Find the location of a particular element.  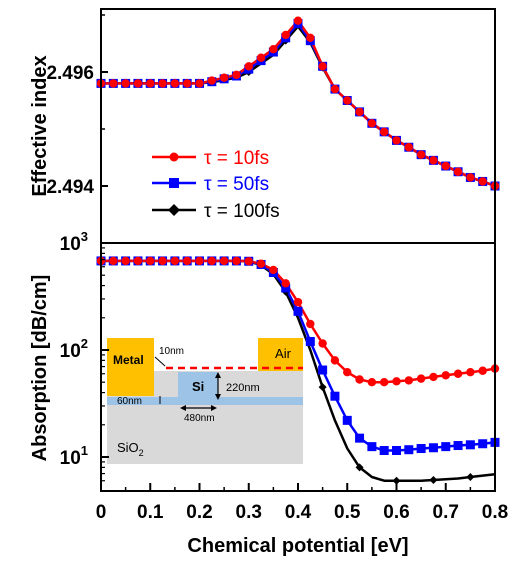

bottom-y-ticks: 101 102 103 is located at coordinates (84, 355).